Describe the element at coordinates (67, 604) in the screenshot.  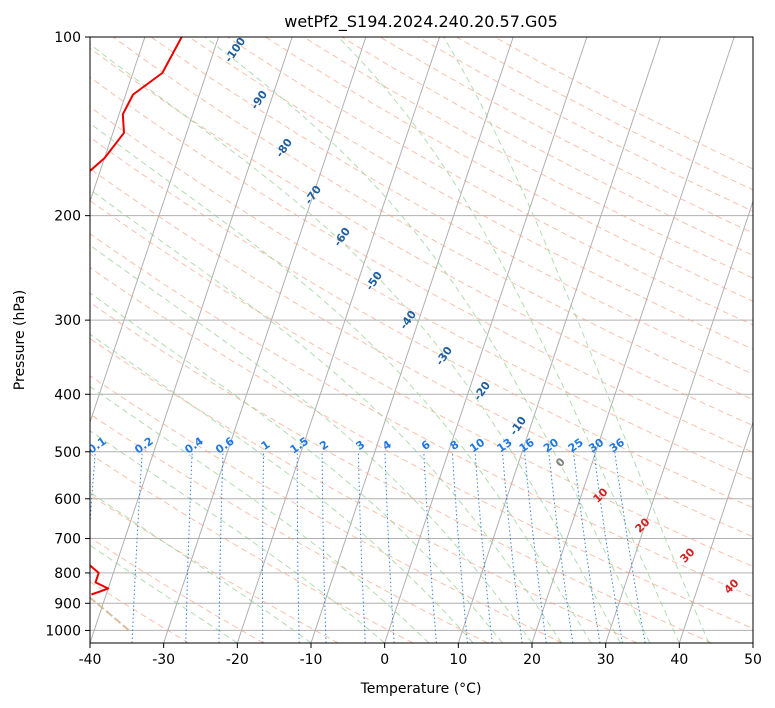
I see `y-tick-label-900: 900` at that location.